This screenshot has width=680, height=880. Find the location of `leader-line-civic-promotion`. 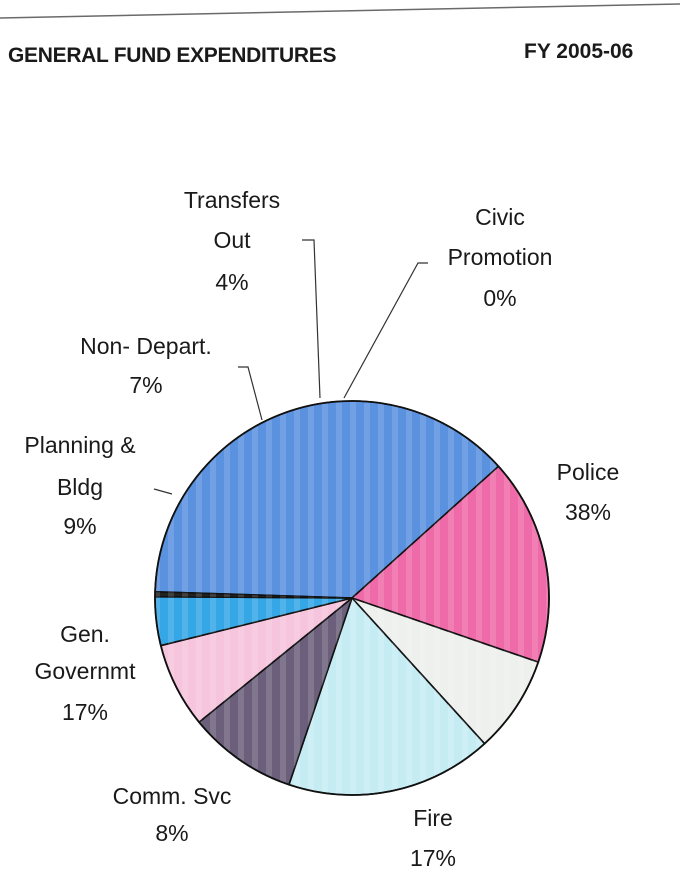

leader-line-civic-promotion is located at coordinates (385, 330).